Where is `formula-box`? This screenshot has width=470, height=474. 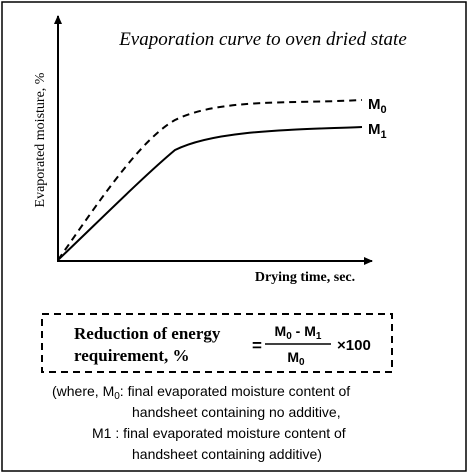
formula-box is located at coordinates (217, 343).